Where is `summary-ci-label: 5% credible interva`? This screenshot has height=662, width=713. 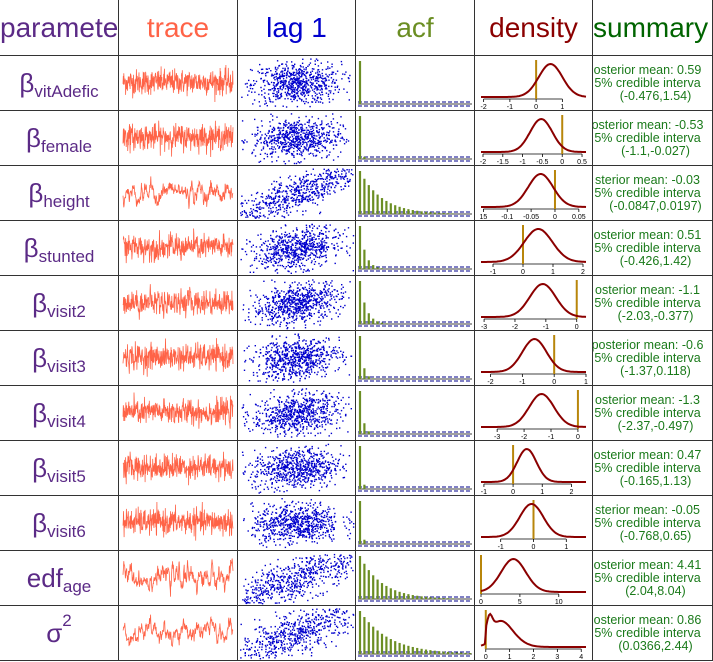 summary-ci-label: 5% credible interva is located at coordinates (647, 138).